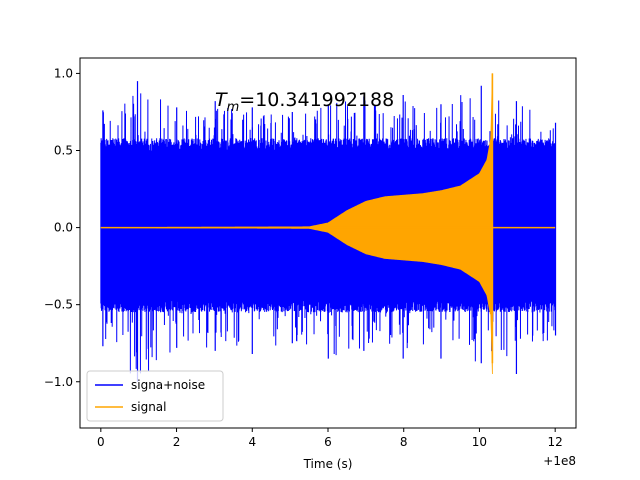 The width and height of the screenshot is (640, 480). What do you see at coordinates (63, 151) in the screenshot?
I see `y-tick-label: 0.5` at bounding box center [63, 151].